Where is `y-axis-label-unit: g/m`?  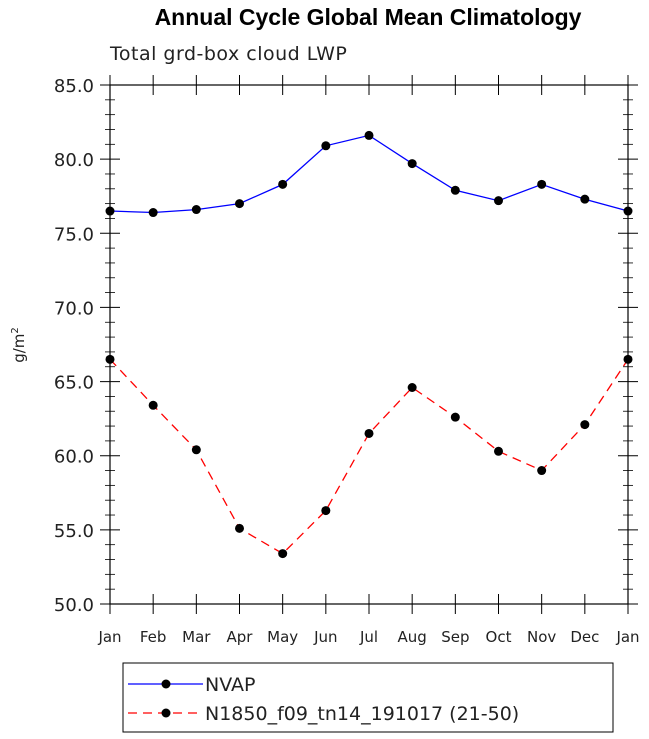
y-axis-label-unit: g/m is located at coordinates (19, 348).